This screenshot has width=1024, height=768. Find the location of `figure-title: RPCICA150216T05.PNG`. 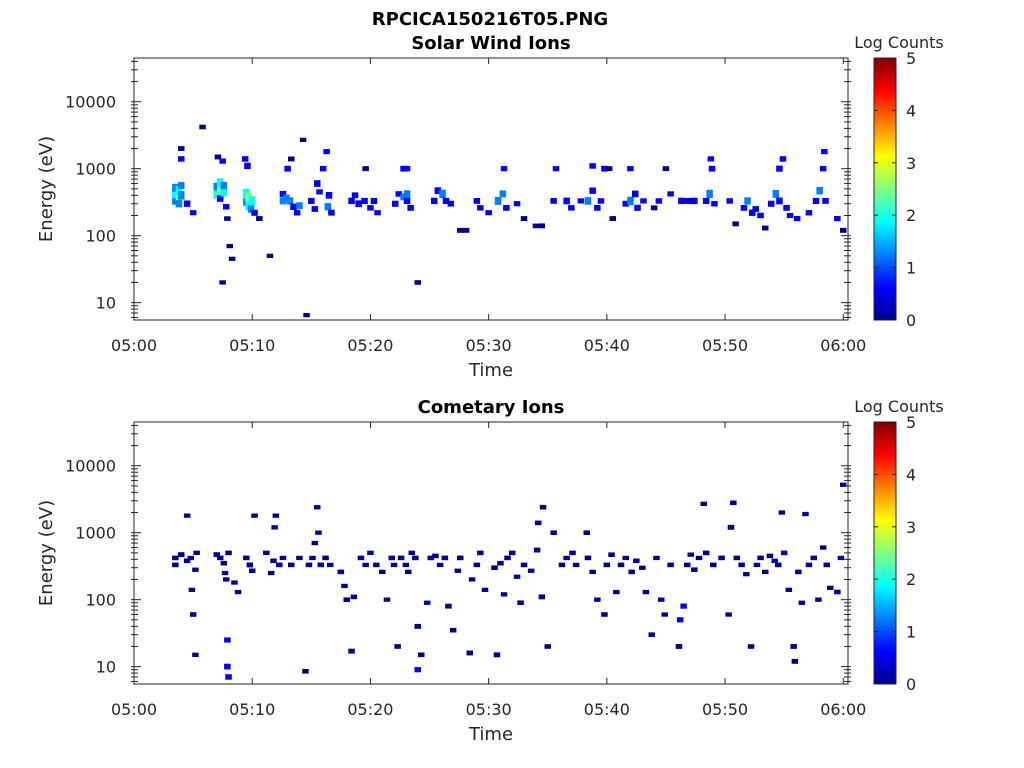

figure-title: RPCICA150216T05.PNG is located at coordinates (490, 19).